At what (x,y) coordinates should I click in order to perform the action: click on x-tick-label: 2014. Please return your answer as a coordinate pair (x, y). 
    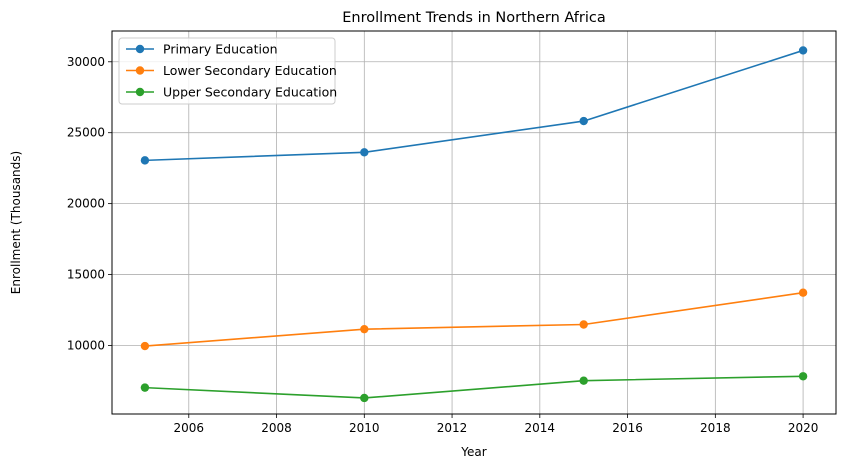
    Looking at the image, I should click on (540, 428).